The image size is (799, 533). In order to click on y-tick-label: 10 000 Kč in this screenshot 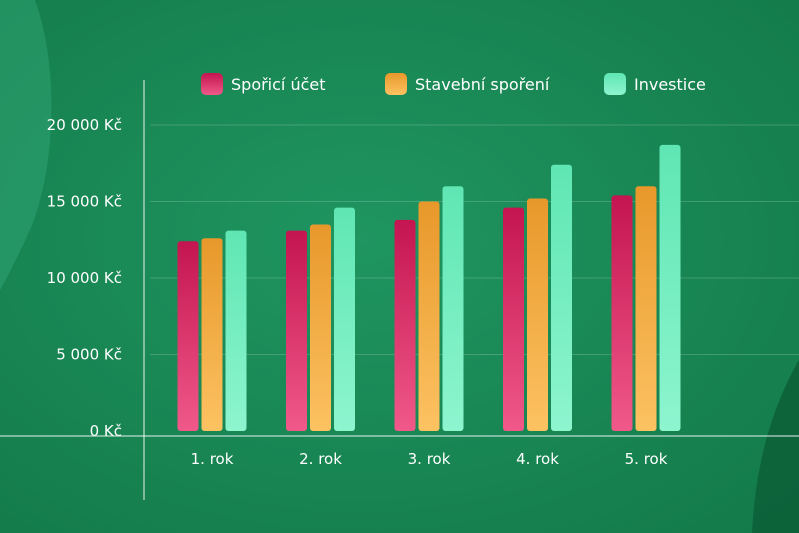, I will do `click(84, 278)`.